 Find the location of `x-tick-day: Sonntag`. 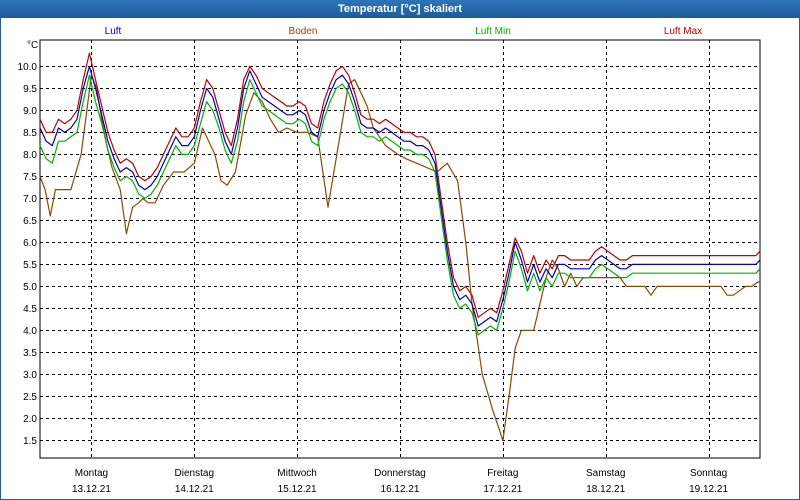

x-tick-day: Sonntag is located at coordinates (708, 473).